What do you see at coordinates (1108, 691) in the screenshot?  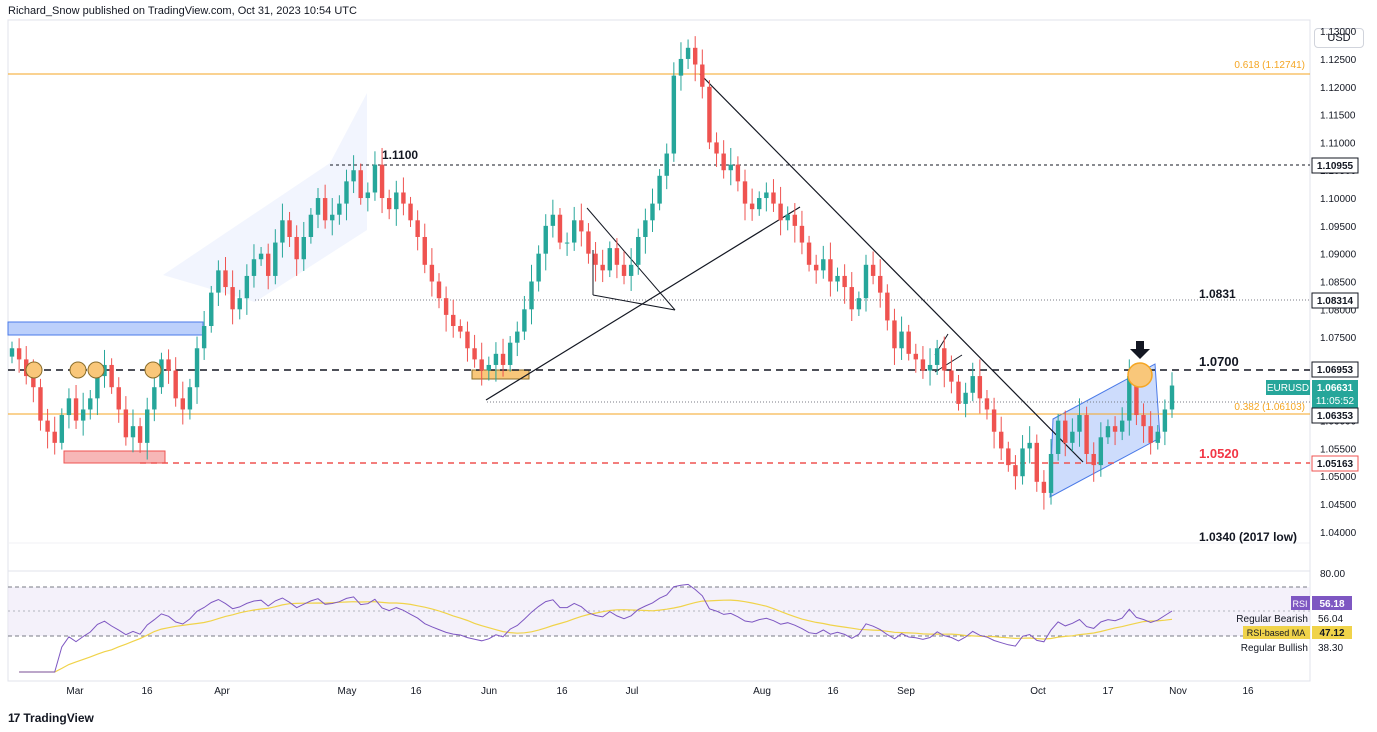 I see `time-tick-label: 17` at bounding box center [1108, 691].